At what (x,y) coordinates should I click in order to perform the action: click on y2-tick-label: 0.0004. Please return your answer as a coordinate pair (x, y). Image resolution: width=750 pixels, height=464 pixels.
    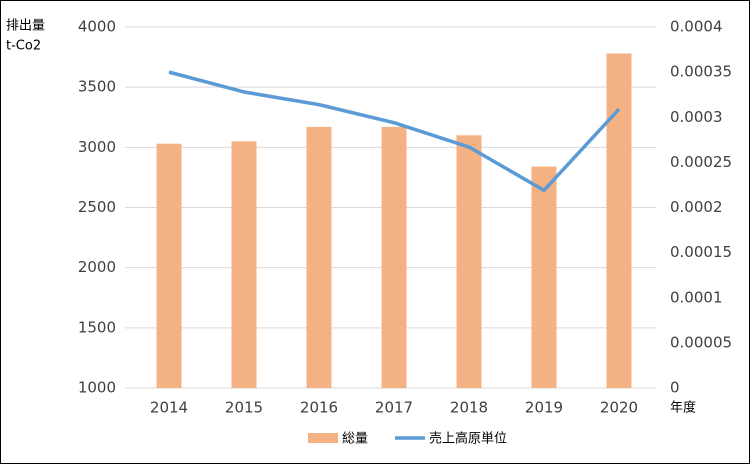
    Looking at the image, I should click on (696, 27).